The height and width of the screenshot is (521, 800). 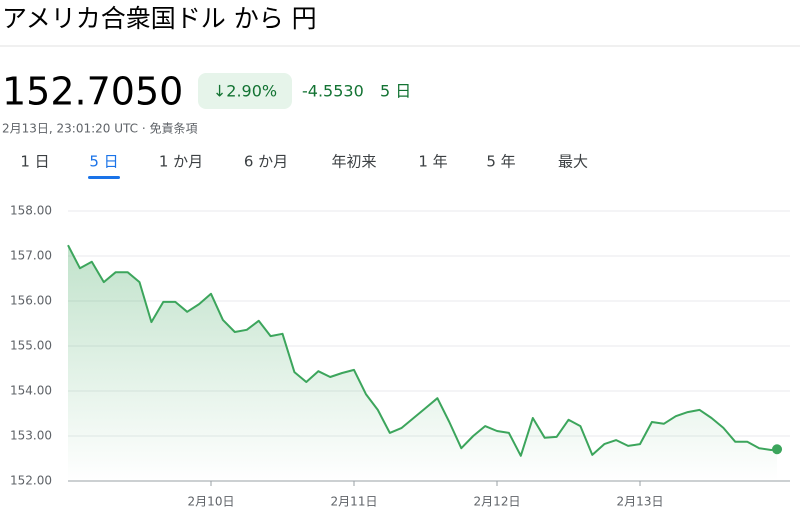 I want to click on period: 5 日, so click(x=395, y=91).